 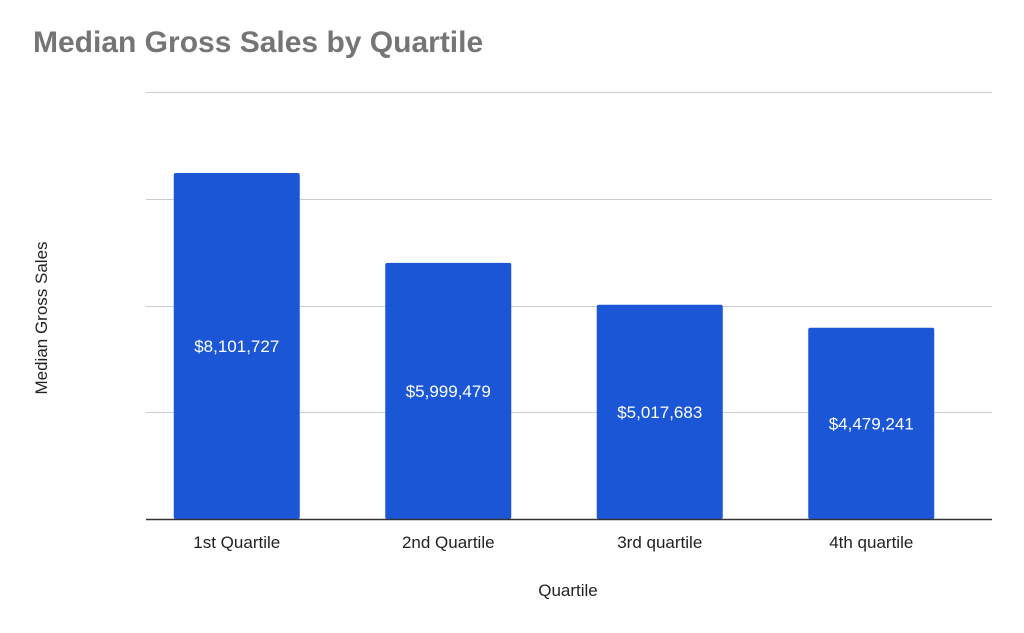 I want to click on bar-value-label-4: $4,479,241, so click(x=871, y=423).